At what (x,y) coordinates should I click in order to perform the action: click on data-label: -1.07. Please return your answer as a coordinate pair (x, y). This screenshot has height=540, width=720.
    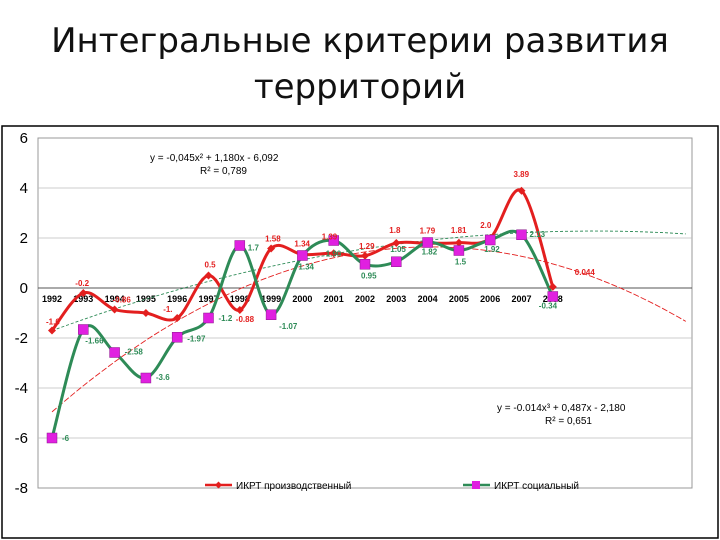
    Looking at the image, I should click on (288, 326).